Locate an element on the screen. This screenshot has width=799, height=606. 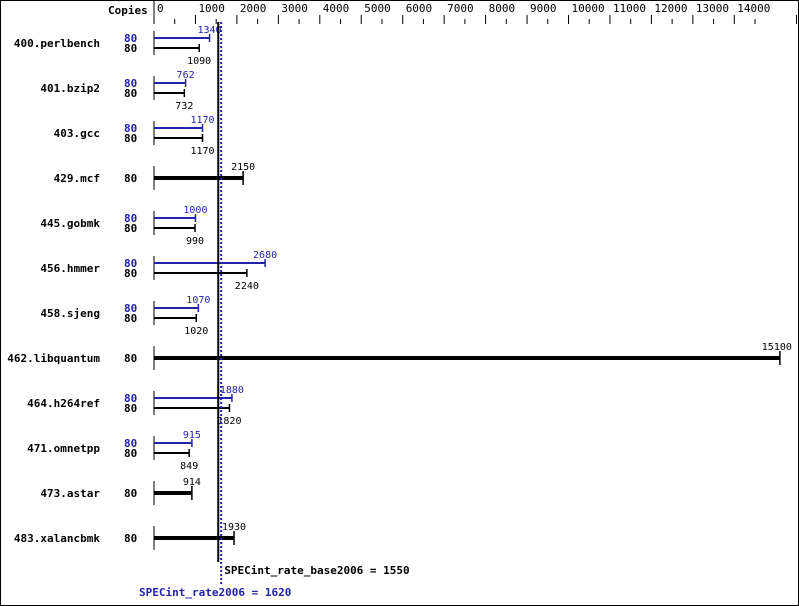
x-tick-label: 4000 is located at coordinates (336, 8).